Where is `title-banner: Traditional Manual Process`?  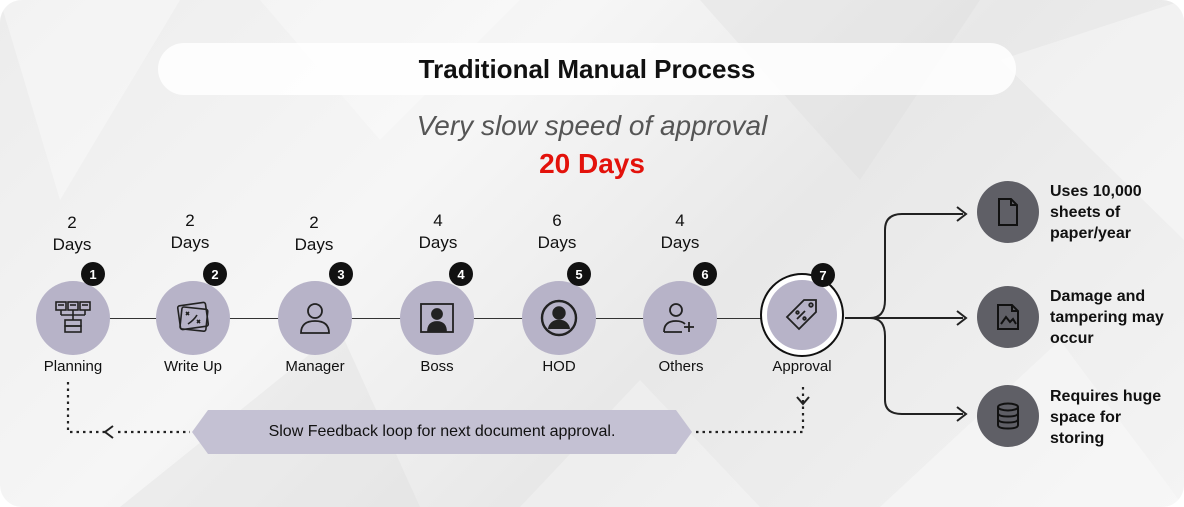 title-banner: Traditional Manual Process is located at coordinates (587, 69).